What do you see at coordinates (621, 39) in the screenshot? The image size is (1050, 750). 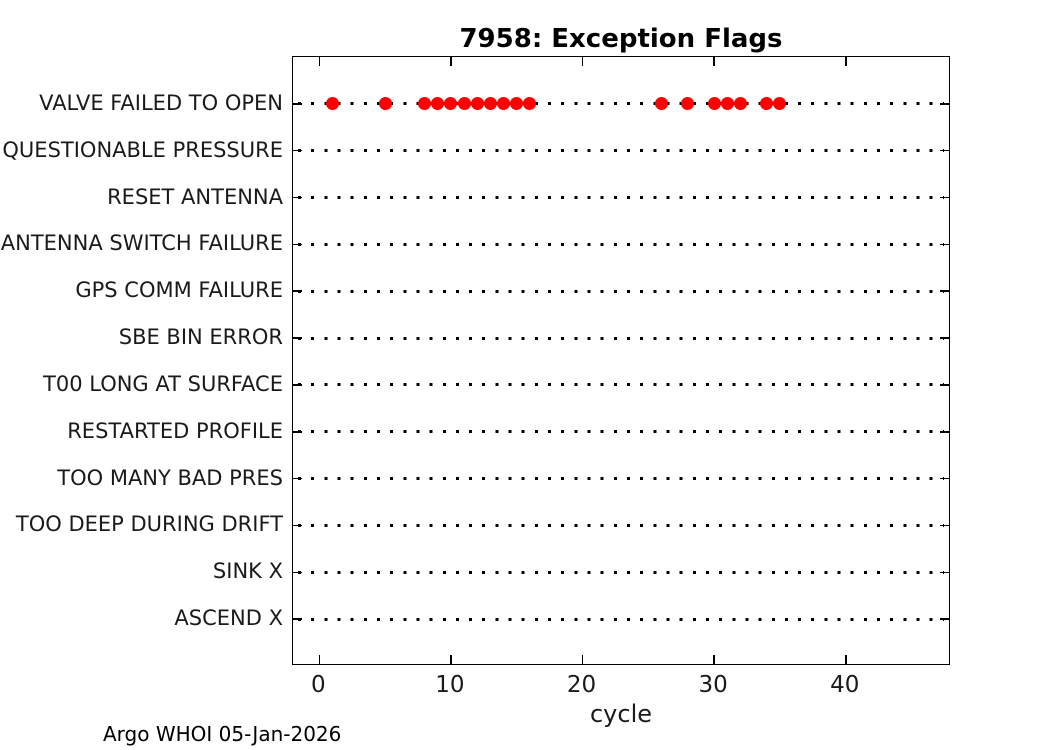 I see `chart-title: 7958: Exception Flags` at bounding box center [621, 39].